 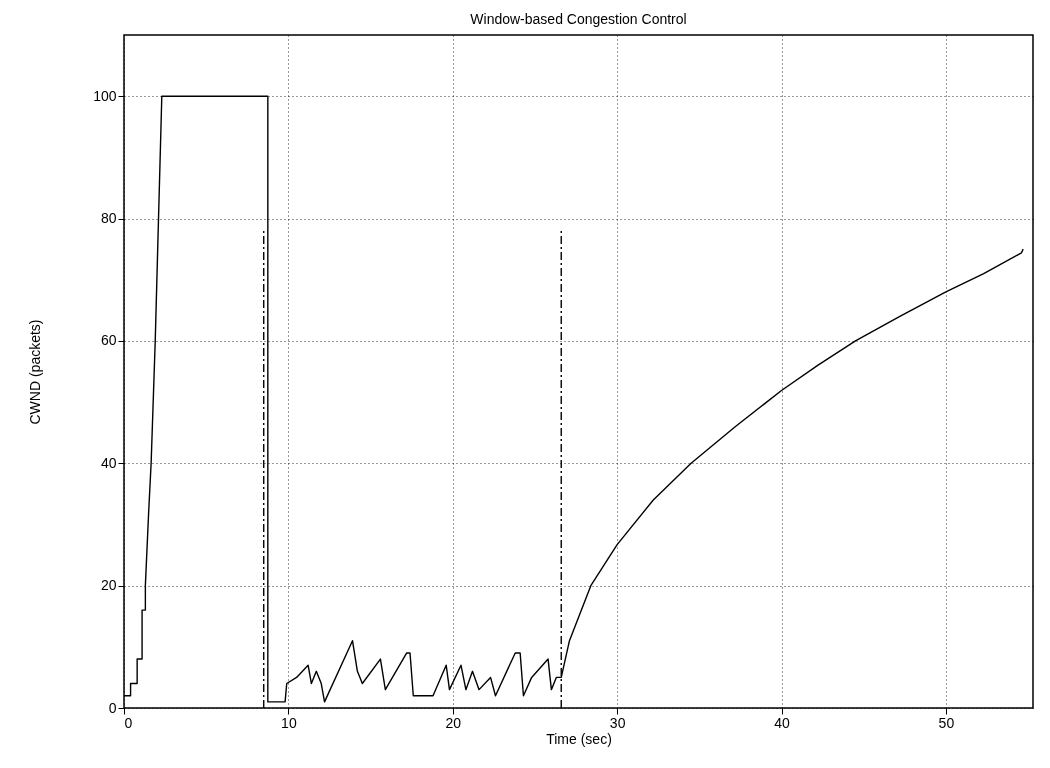 What do you see at coordinates (108, 218) in the screenshot?
I see `y-tick-label: 80` at bounding box center [108, 218].